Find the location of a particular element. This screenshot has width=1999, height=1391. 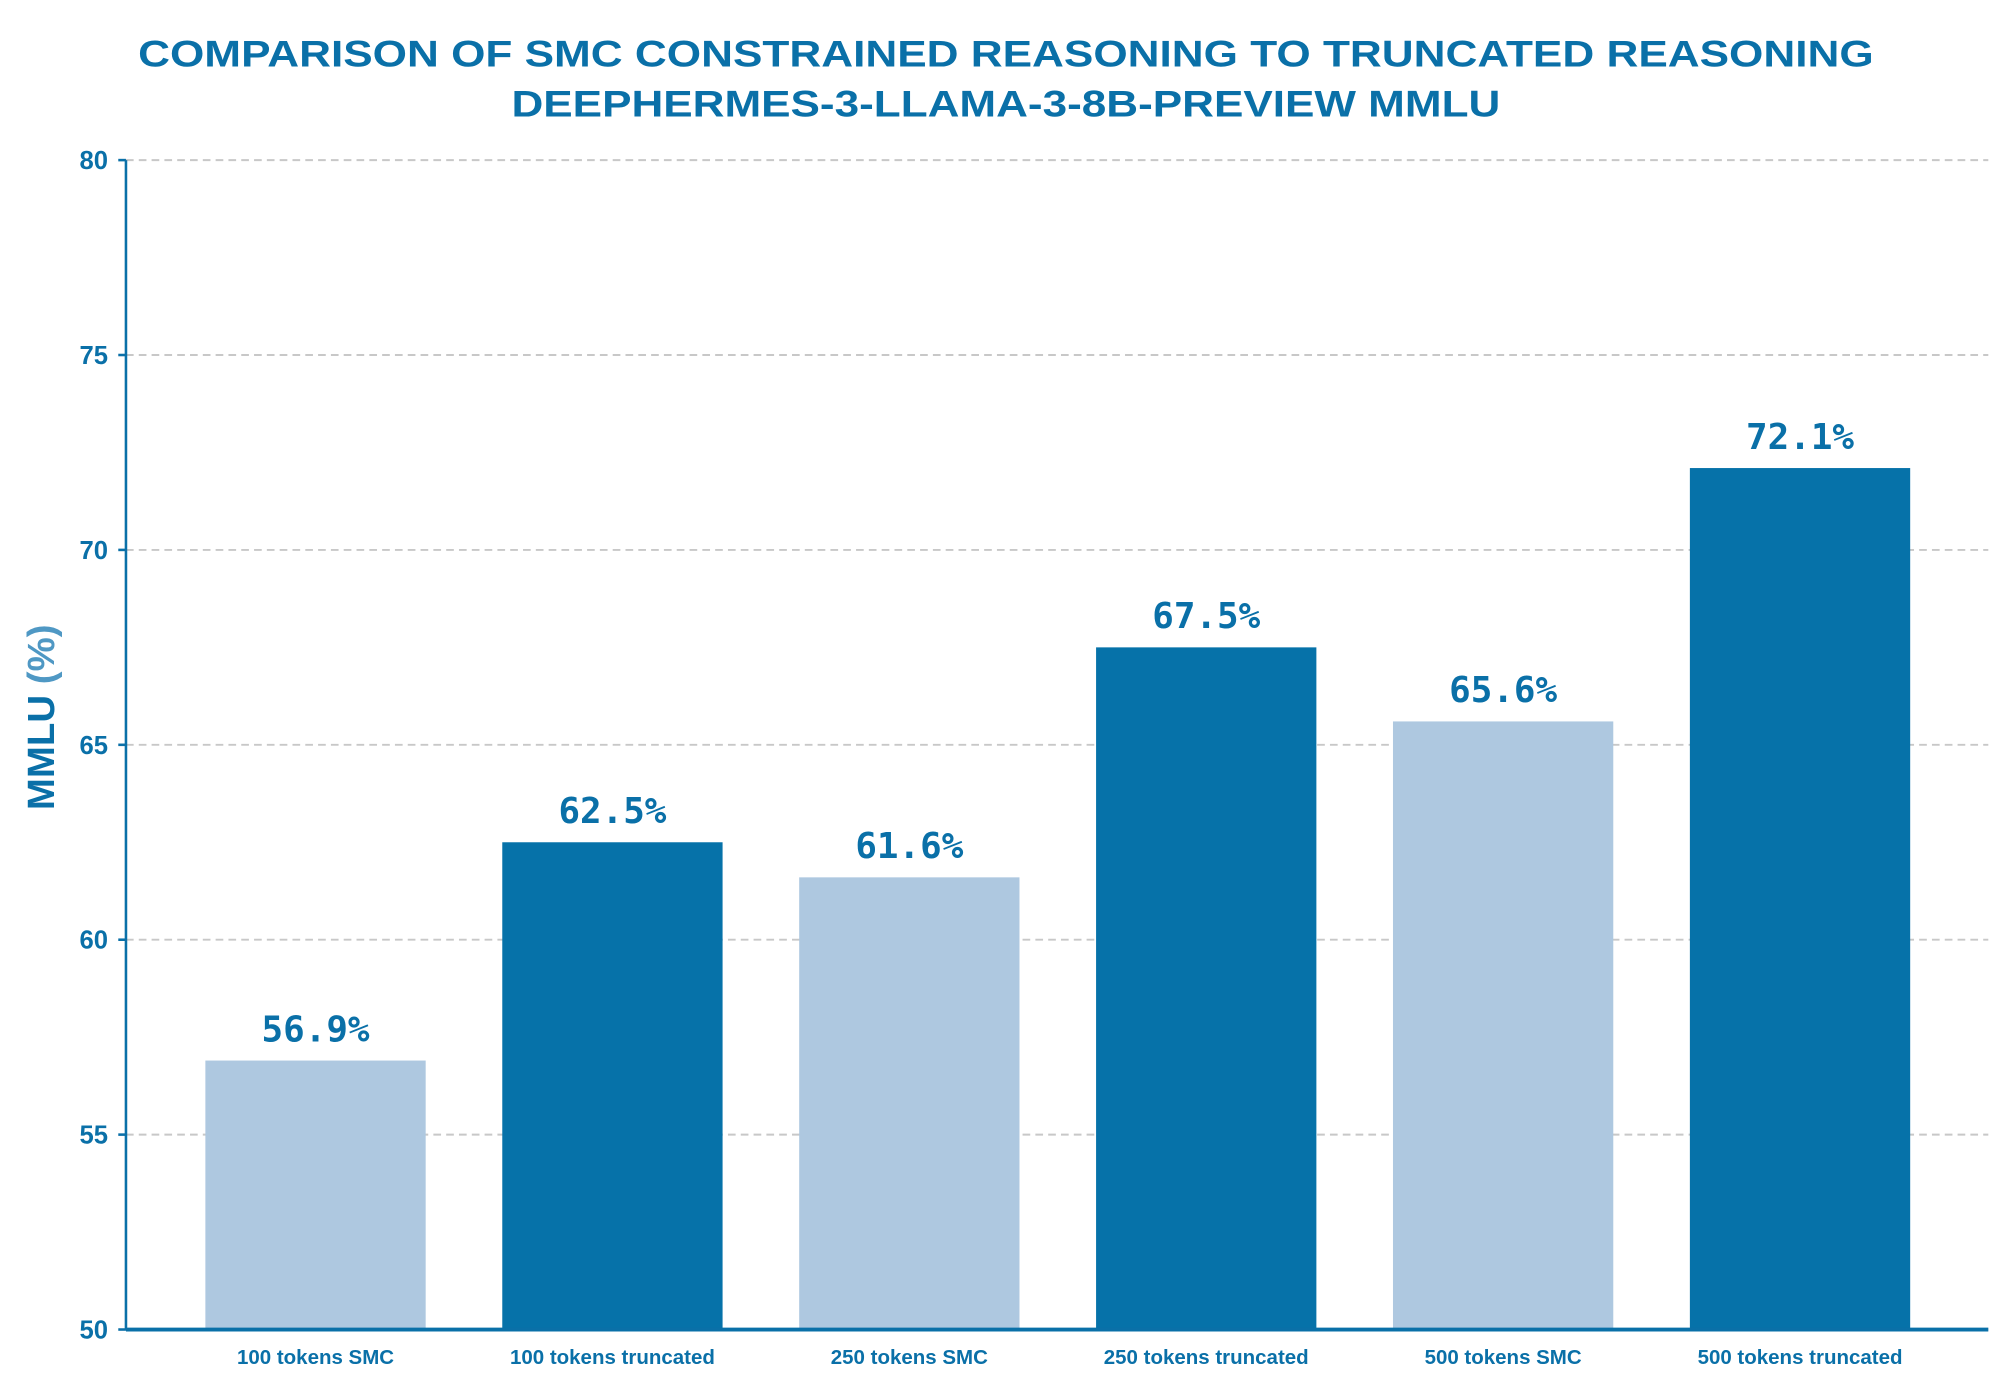

y-tick-label: 55 is located at coordinates (94, 1136).